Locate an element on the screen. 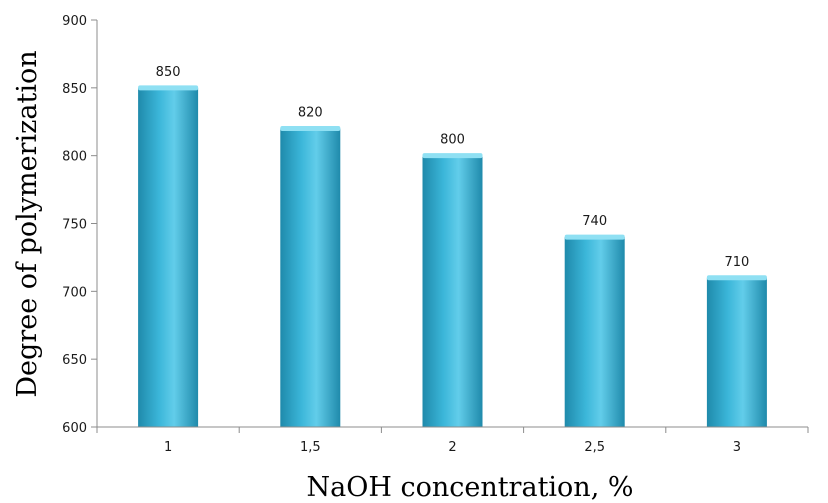 This screenshot has height=503, width=828. y-tick-label: 750 is located at coordinates (74, 225).